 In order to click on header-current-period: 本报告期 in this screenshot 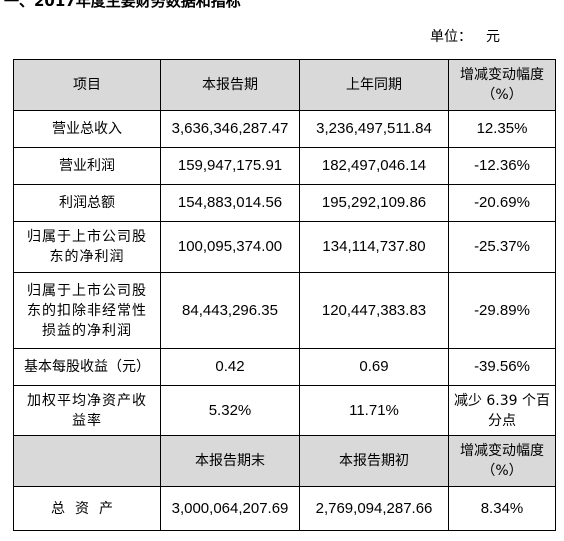, I will do `click(230, 85)`.